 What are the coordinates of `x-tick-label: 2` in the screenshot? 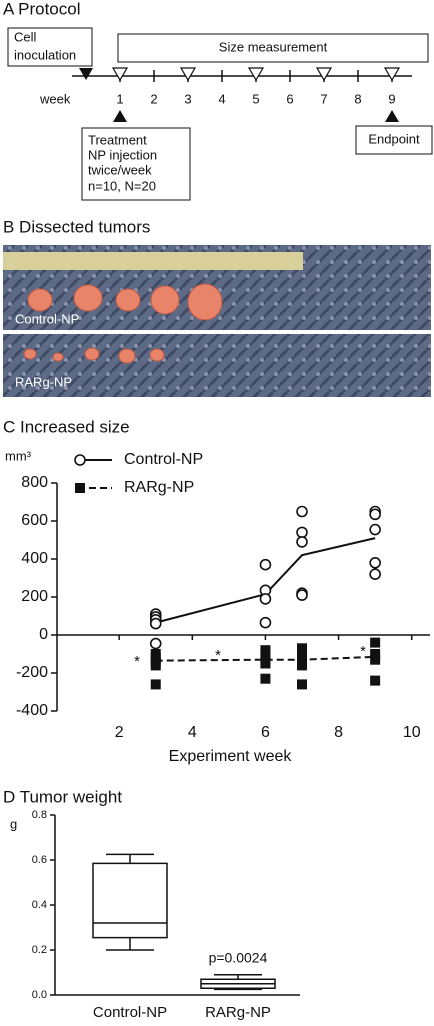 It's located at (119, 732).